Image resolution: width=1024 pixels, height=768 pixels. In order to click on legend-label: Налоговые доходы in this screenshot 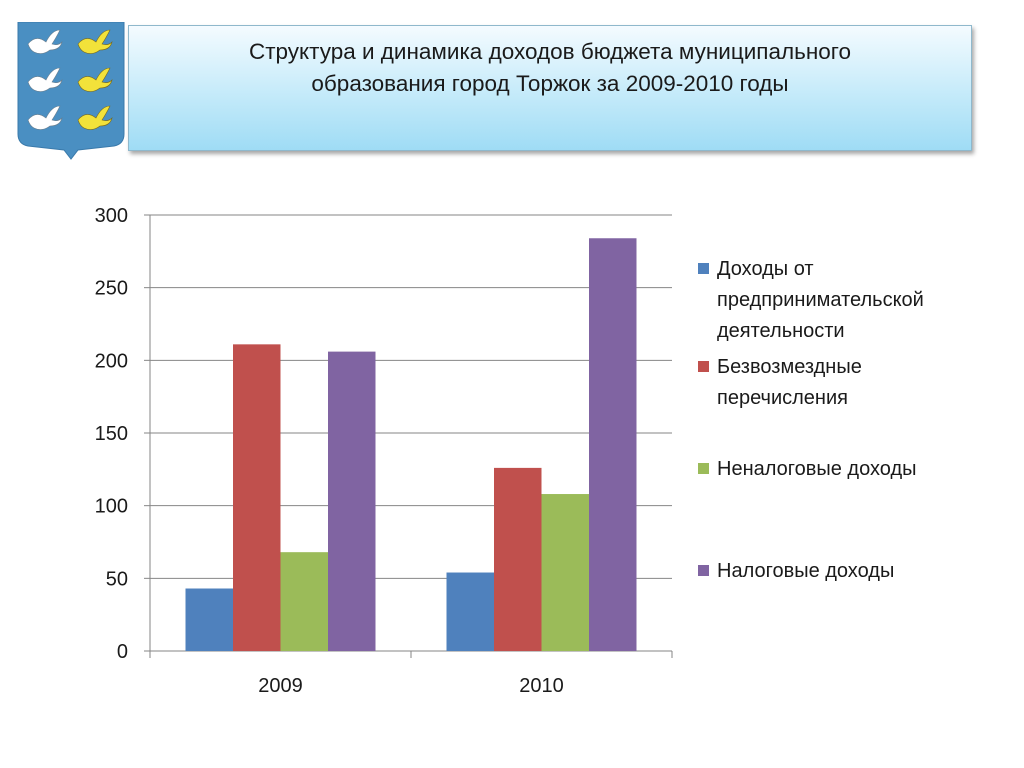, I will do `click(806, 571)`.